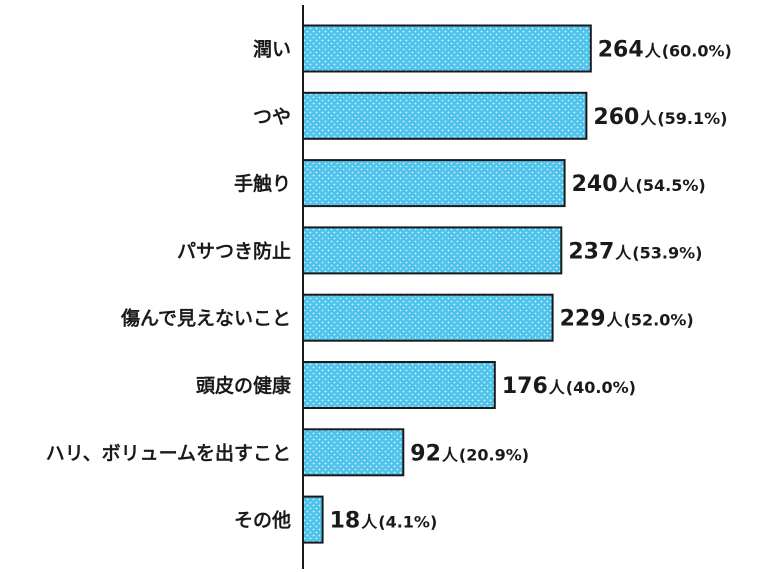 The height and width of the screenshot is (572, 773). What do you see at coordinates (660, 117) in the screenshot?
I see `value-label-1: 260人(59.1%)` at bounding box center [660, 117].